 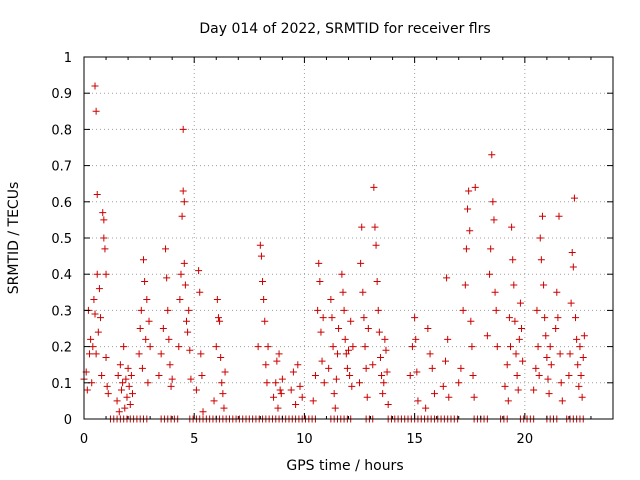 I want to click on x-tick-labels: 0 5 10 15 20, so click(x=306, y=439).